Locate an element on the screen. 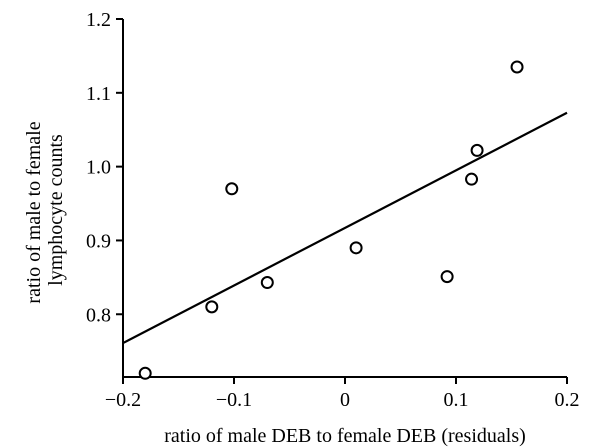  y-axis-title-line-1: ratio of male to female is located at coordinates (34, 212).